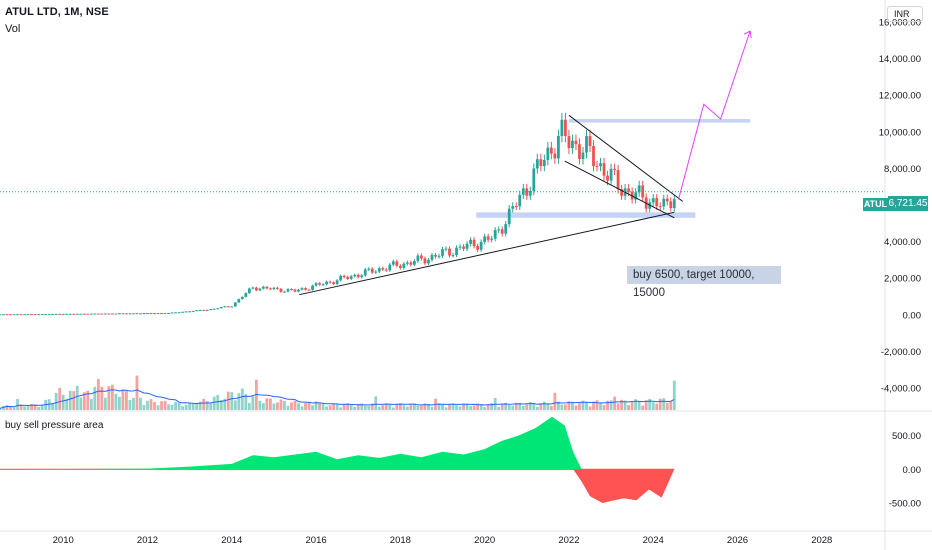  What do you see at coordinates (400, 540) in the screenshot?
I see `time-tick-label: 2018` at bounding box center [400, 540].